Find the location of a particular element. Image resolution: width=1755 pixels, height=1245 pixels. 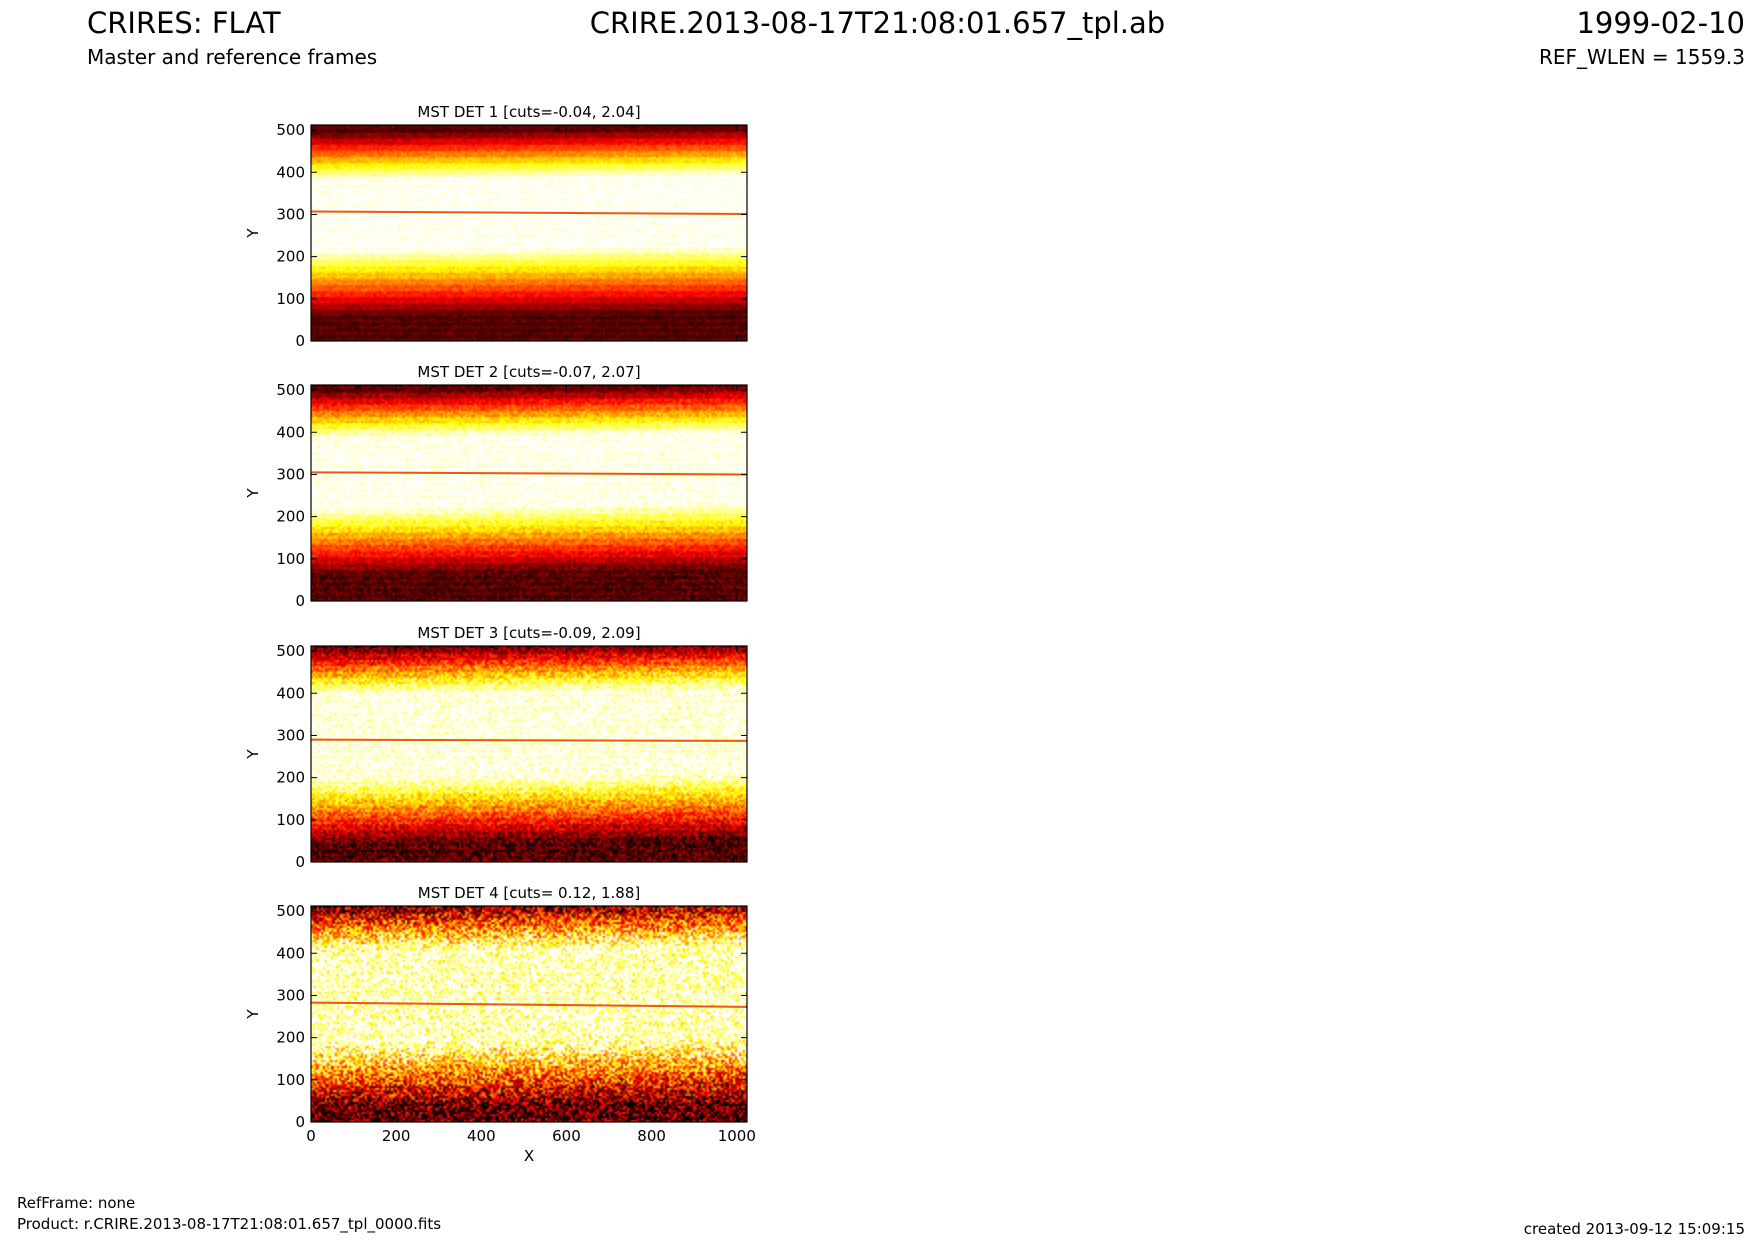

created-timestamp: created 2013-09-12 15:09:15 is located at coordinates (1634, 1229).